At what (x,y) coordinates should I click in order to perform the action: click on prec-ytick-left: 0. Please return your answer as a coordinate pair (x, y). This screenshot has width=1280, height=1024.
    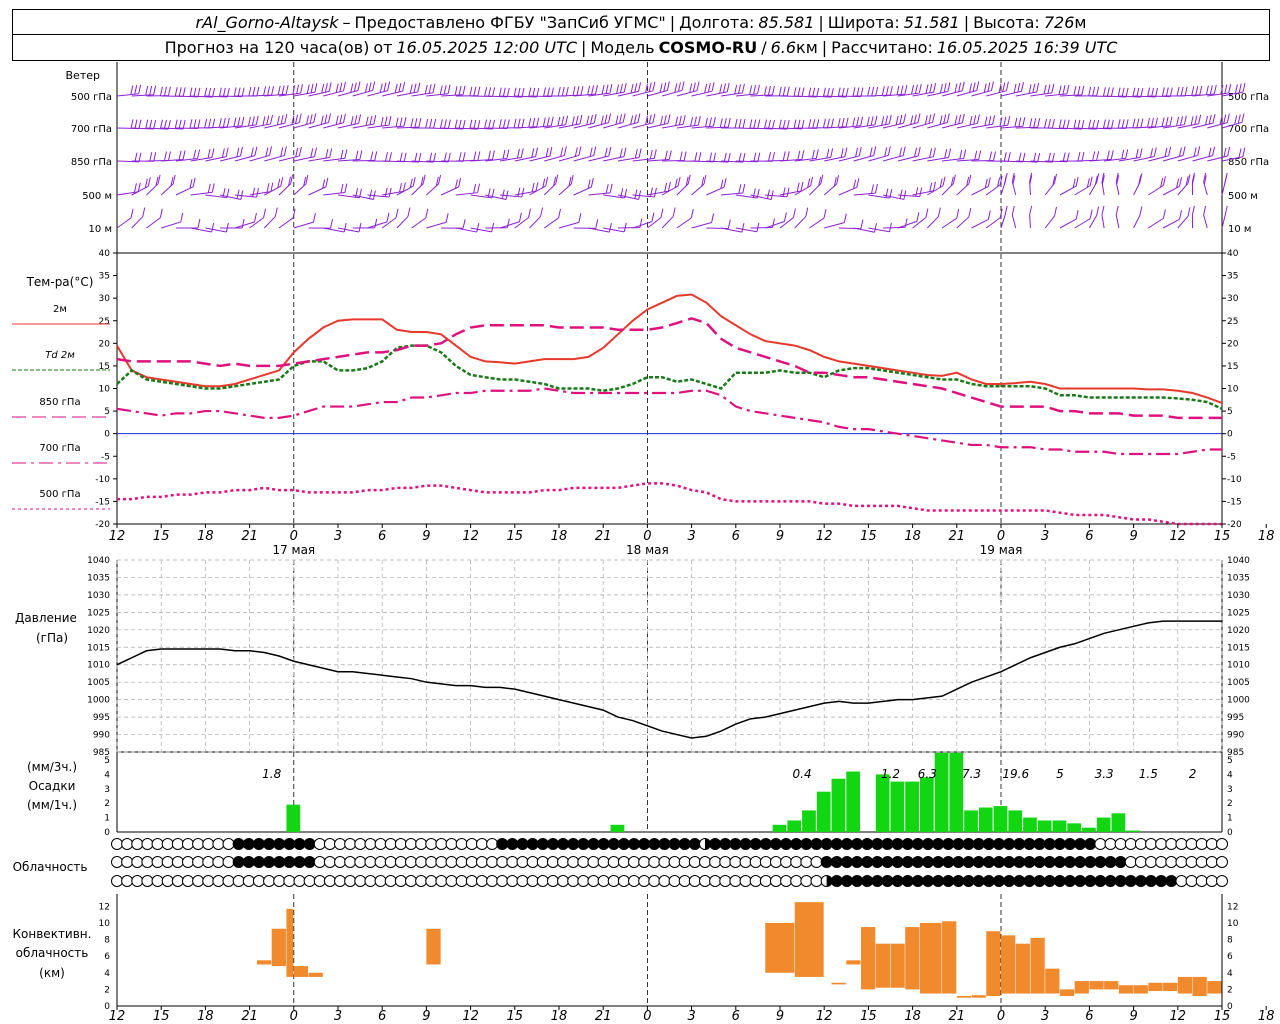
    Looking at the image, I should click on (107, 833).